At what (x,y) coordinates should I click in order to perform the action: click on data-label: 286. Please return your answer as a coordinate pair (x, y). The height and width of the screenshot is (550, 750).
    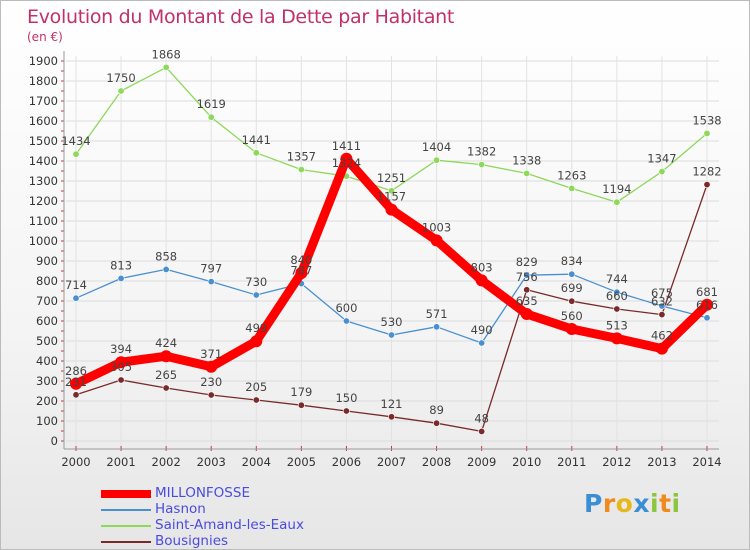
    Looking at the image, I should click on (76, 371).